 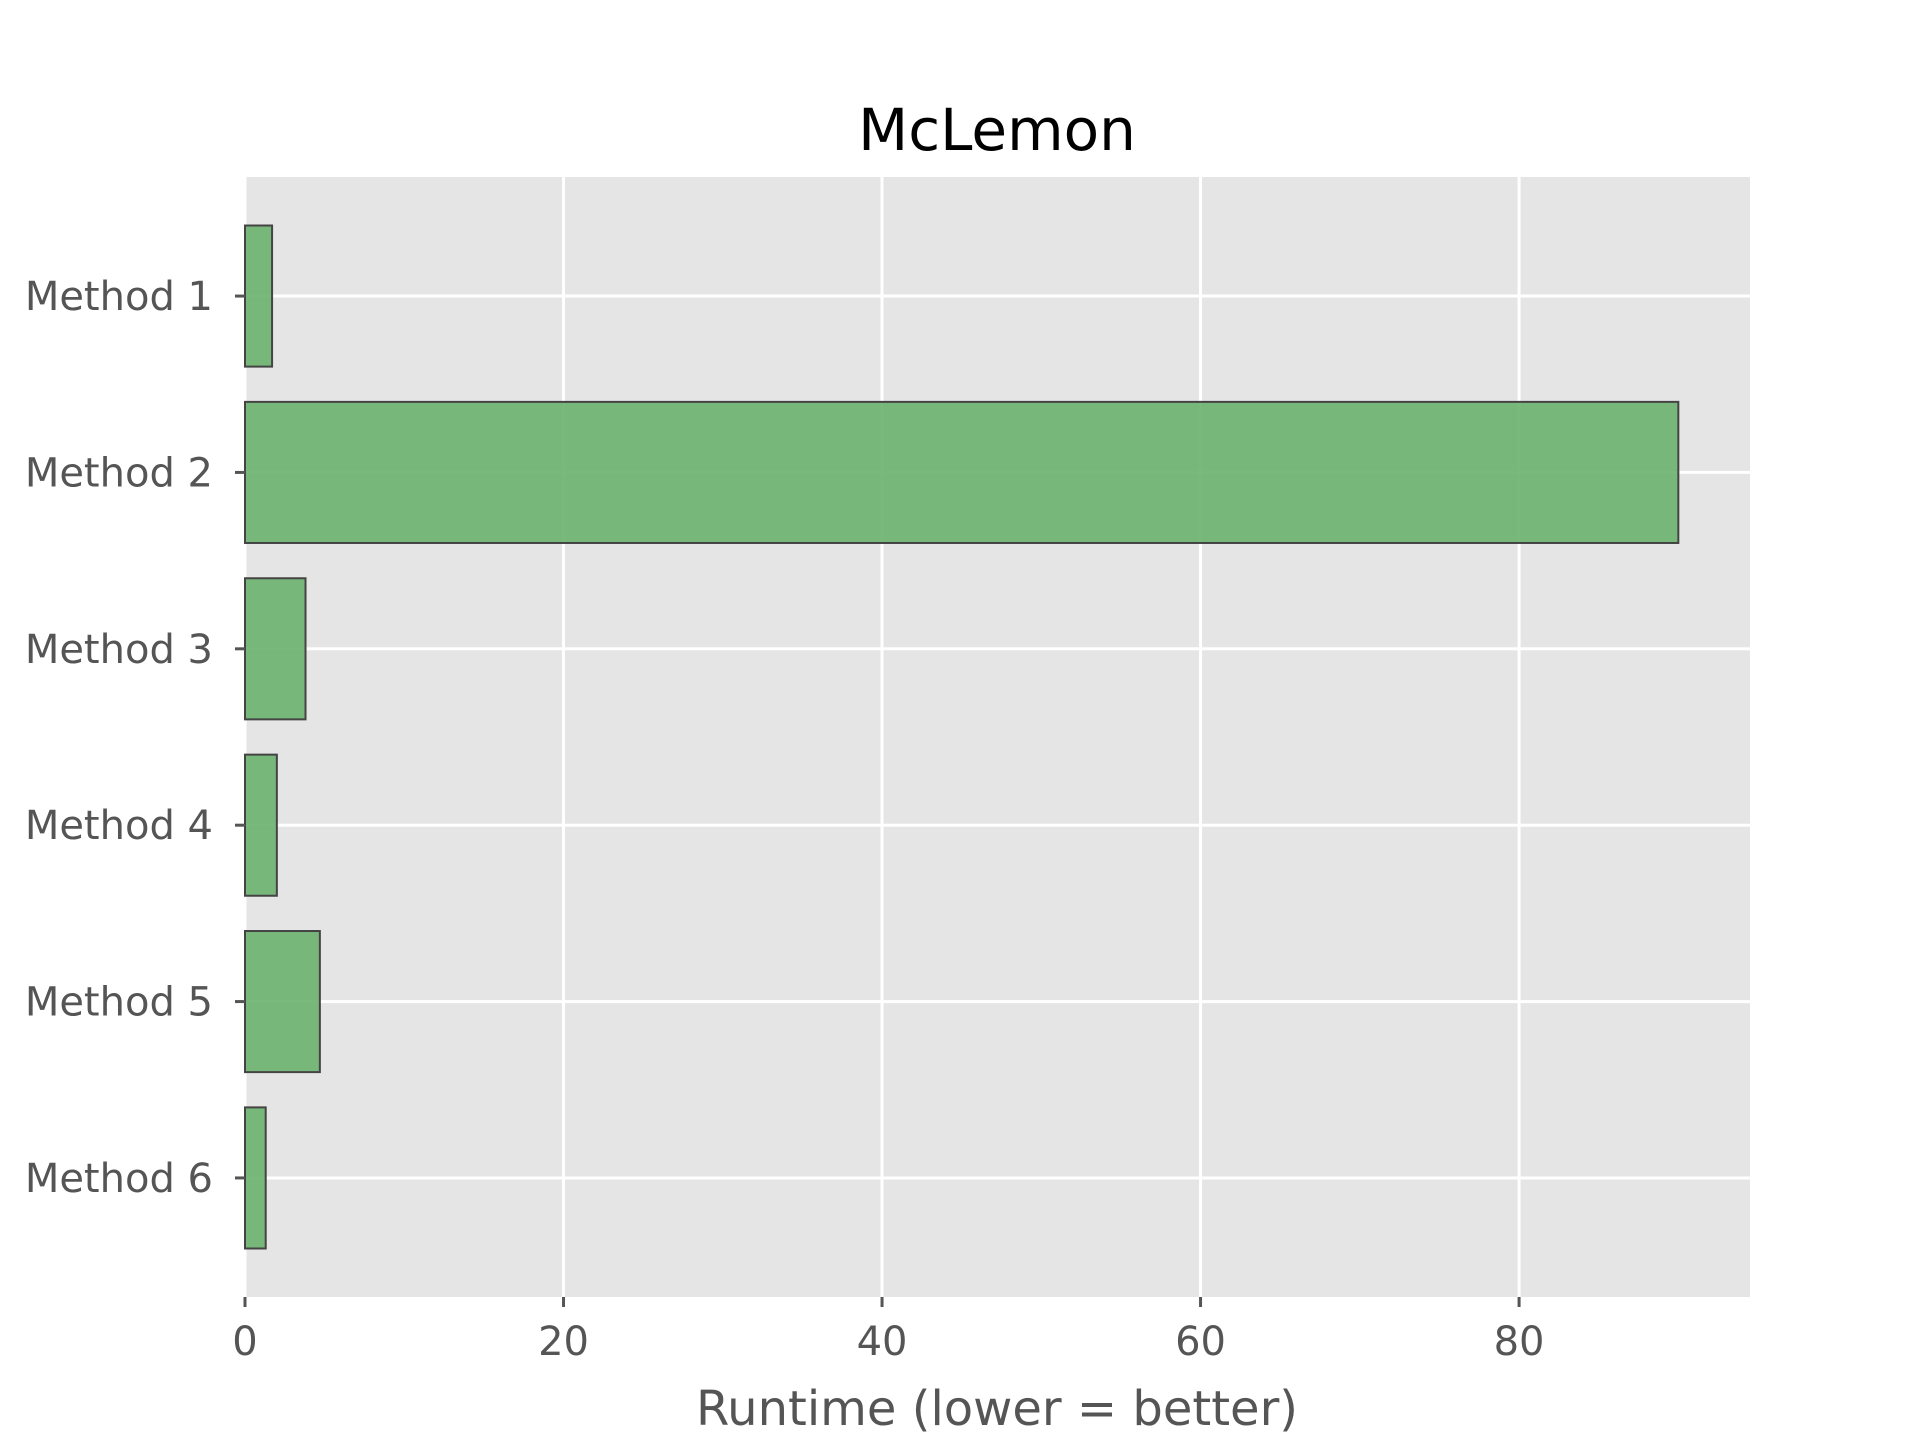 What do you see at coordinates (119, 650) in the screenshot?
I see `y-tick-label: Method 3` at bounding box center [119, 650].